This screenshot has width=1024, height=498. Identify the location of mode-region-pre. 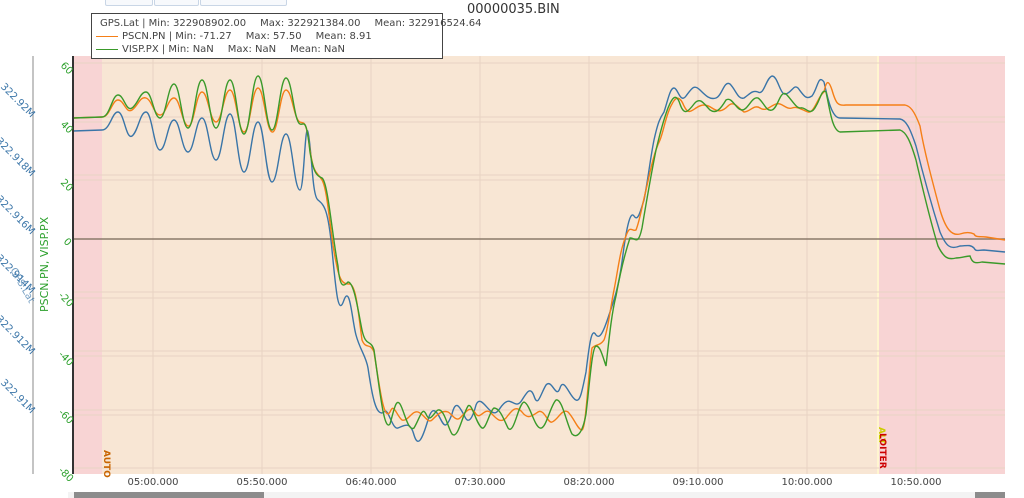
(87, 265).